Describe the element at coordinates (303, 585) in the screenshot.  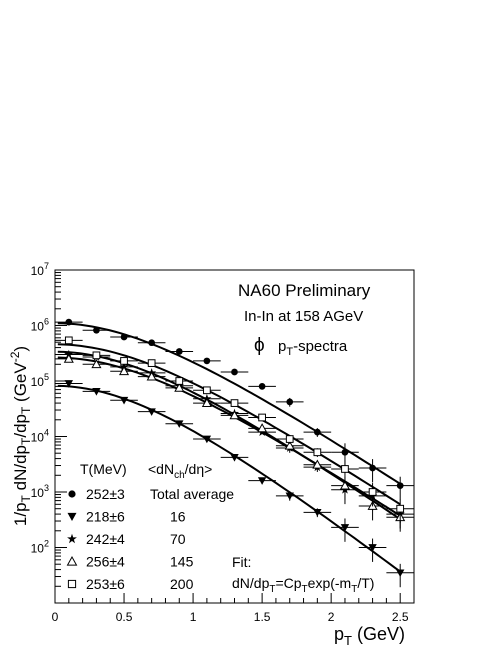
I see `fit-formula: dN/dpT=CpTexp(-mT/T)` at that location.